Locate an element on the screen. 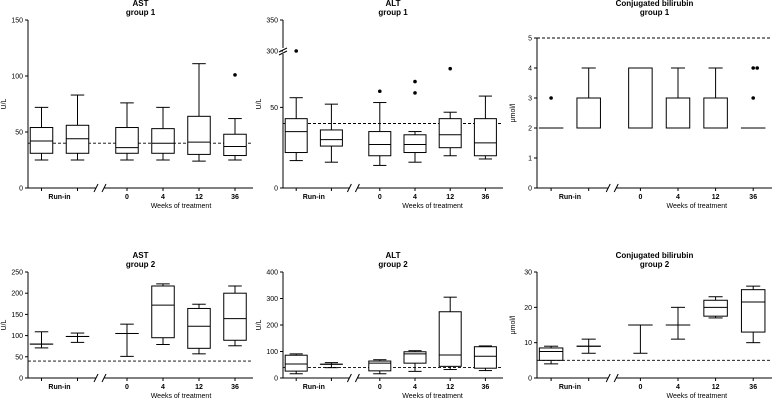 The width and height of the screenshot is (782, 411). y-tick-label: 4 is located at coordinates (530, 69).